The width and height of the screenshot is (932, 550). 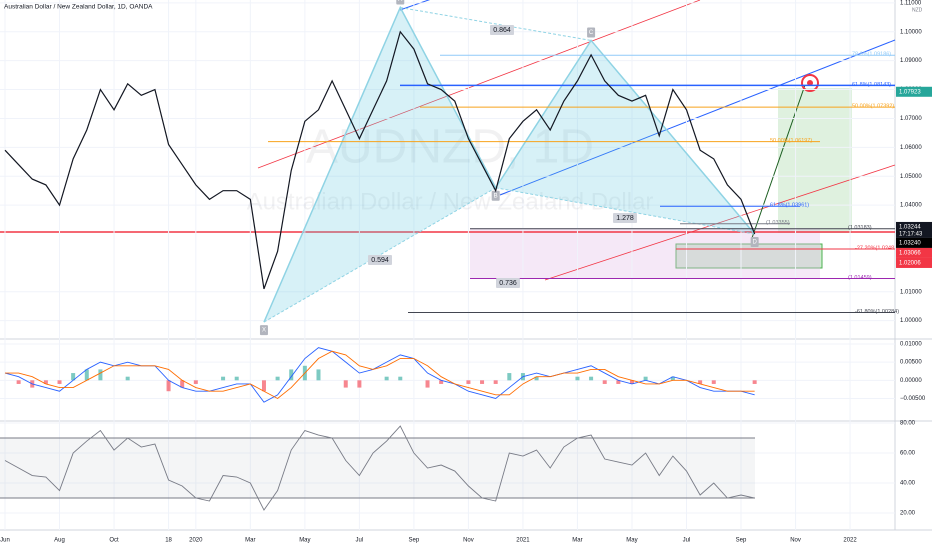 I want to click on y-tick-label: 1.00000, so click(x=911, y=321).